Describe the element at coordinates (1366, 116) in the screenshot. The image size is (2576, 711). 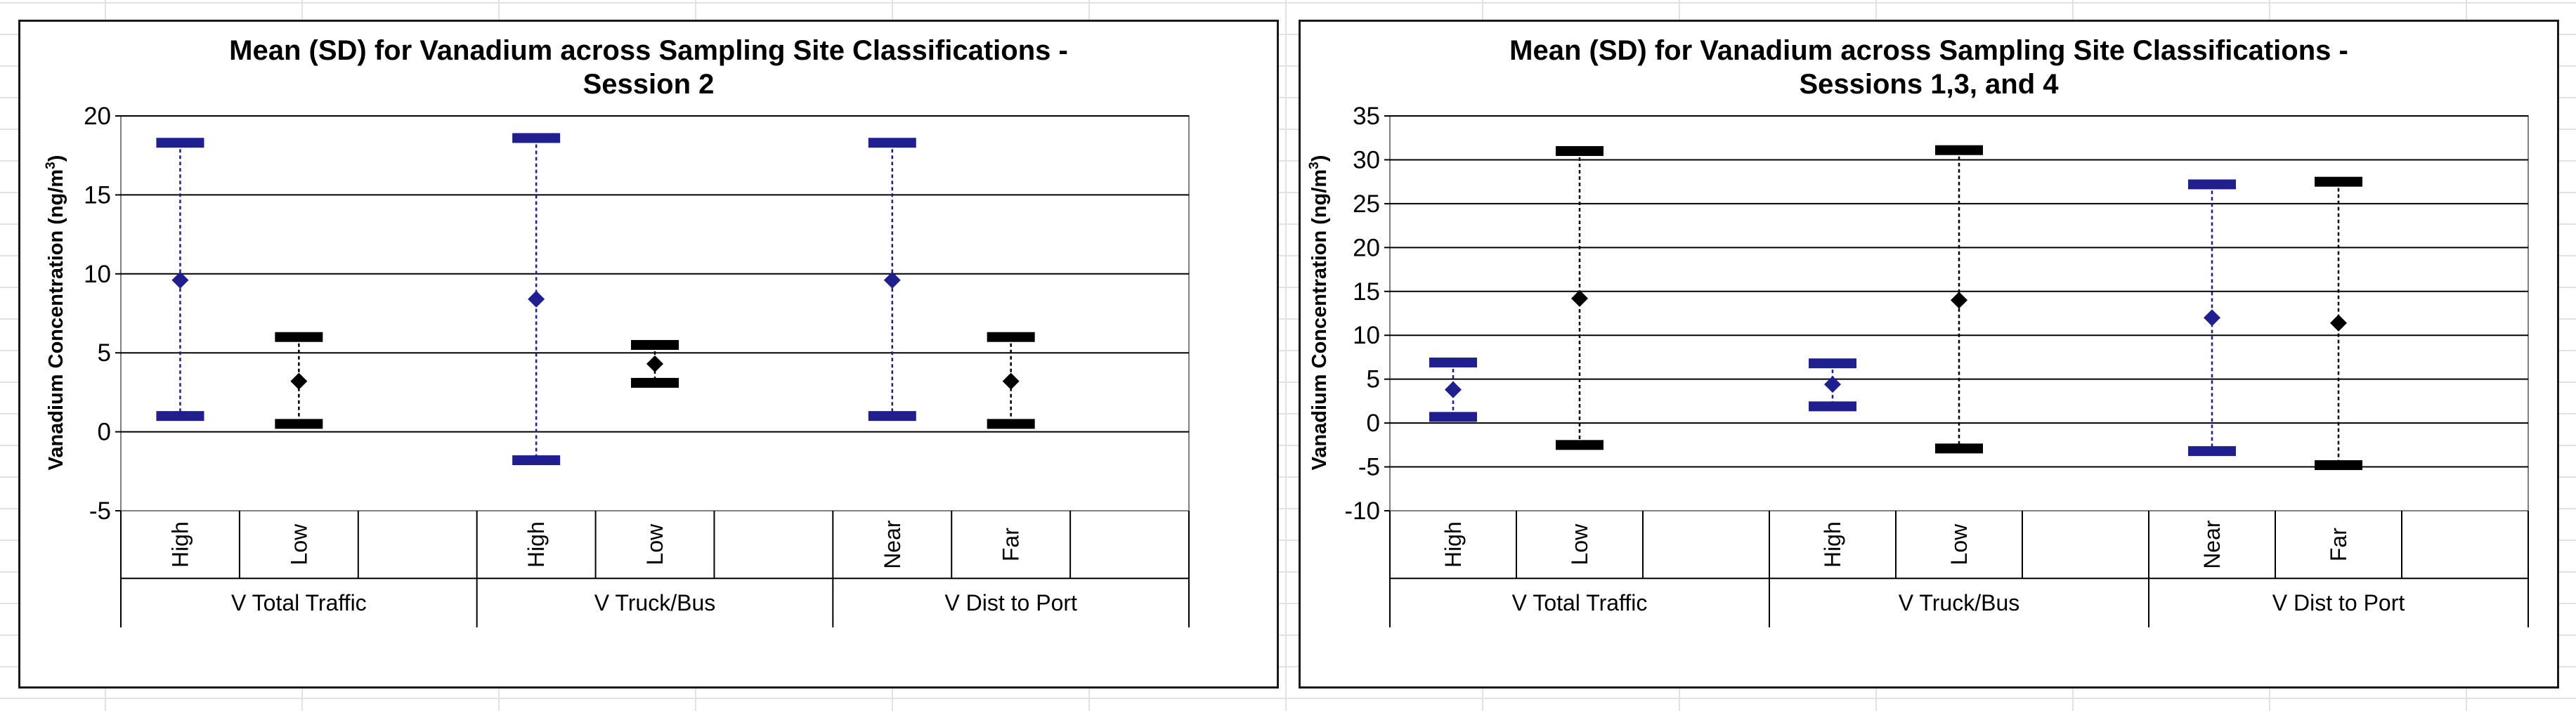
I see `y-tick-label: 35` at that location.